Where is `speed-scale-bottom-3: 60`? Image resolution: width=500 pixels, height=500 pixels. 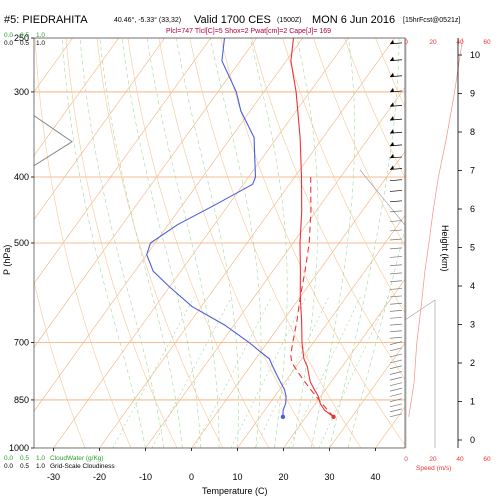 speed-scale-bottom-3: 60 is located at coordinates (487, 459).